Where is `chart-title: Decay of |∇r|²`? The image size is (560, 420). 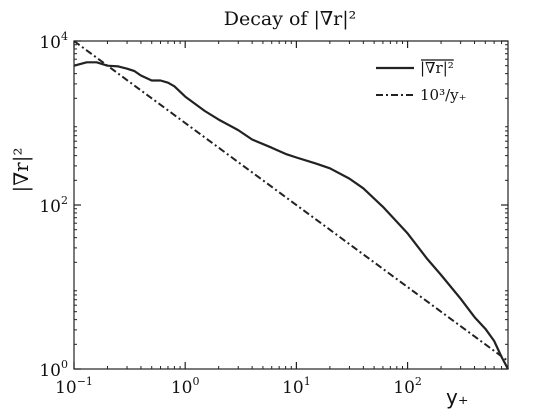
chart-title: Decay of |∇r|² is located at coordinates (290, 19).